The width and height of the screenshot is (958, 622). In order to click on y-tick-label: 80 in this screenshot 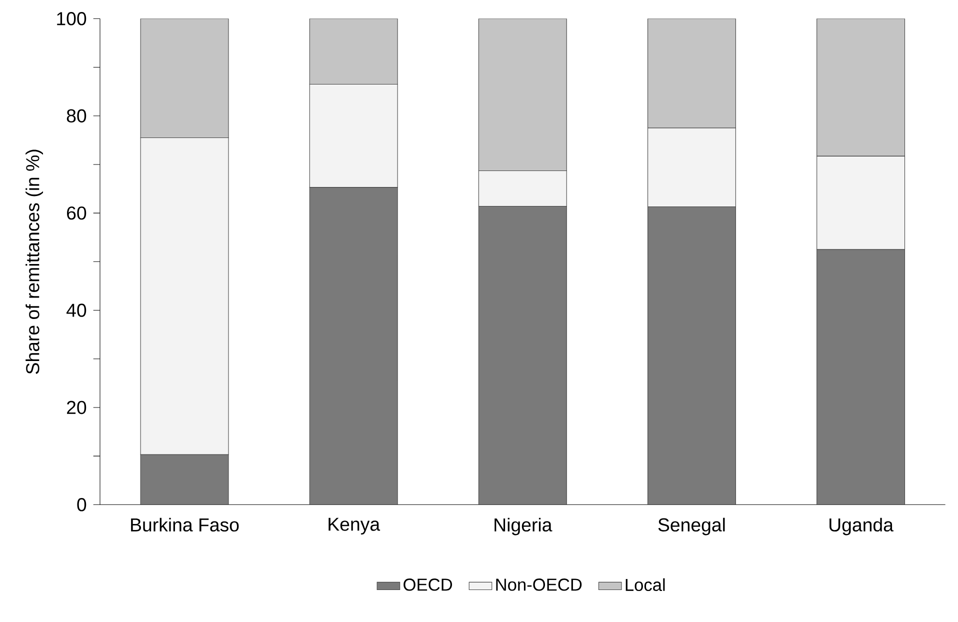, I will do `click(76, 115)`.